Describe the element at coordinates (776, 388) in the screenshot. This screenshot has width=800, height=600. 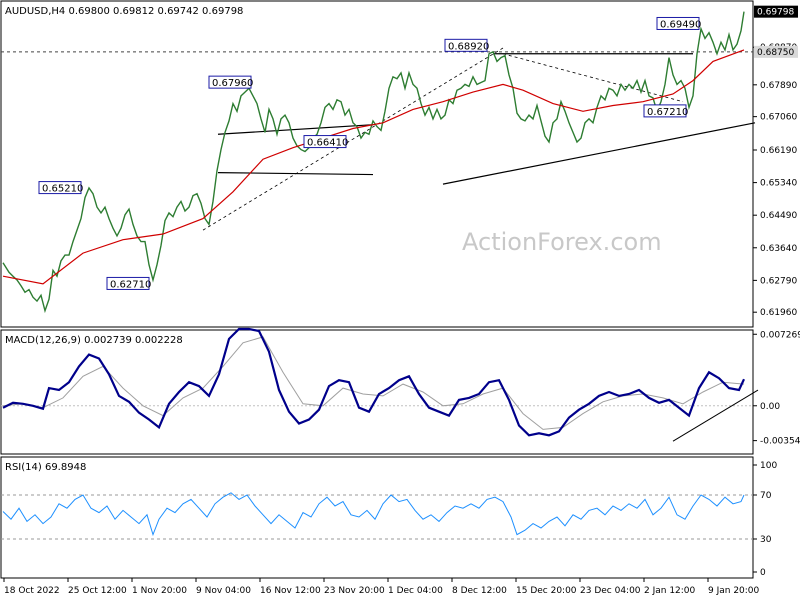
I see `macd-y-axis: 0.007269 0.00 -0.003542` at that location.